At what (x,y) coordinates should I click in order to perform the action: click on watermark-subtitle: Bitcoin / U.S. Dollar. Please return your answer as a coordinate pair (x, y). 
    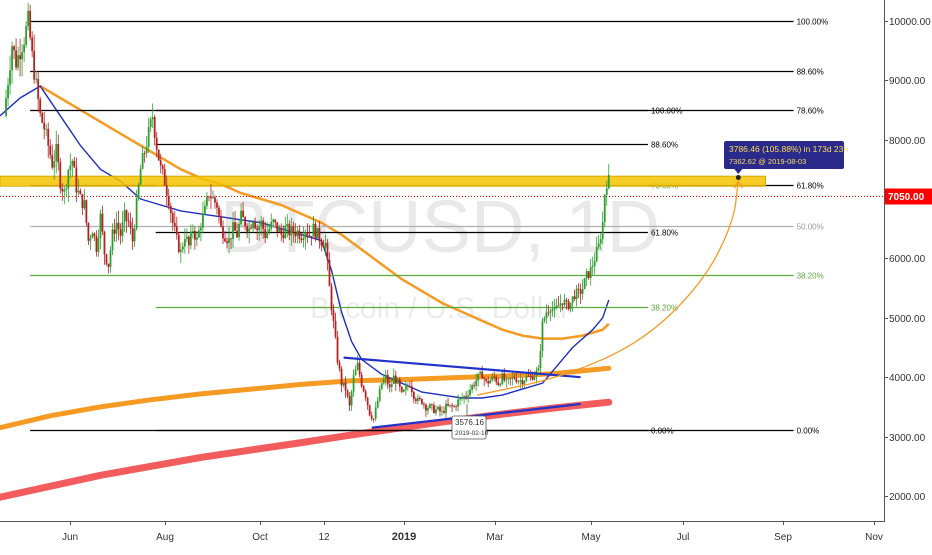
    Looking at the image, I should click on (440, 308).